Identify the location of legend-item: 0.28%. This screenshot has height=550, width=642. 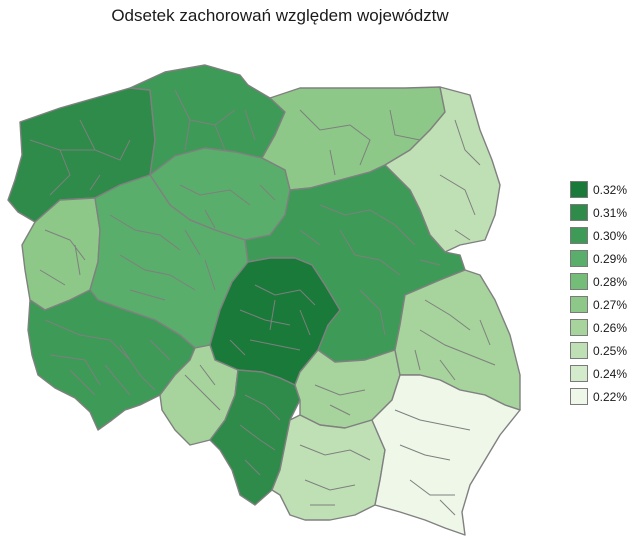
(598, 281).